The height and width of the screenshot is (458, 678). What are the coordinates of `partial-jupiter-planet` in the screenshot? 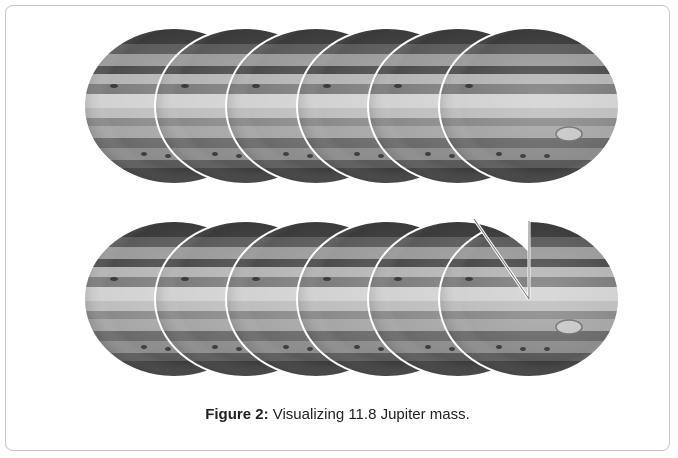 It's located at (529, 297).